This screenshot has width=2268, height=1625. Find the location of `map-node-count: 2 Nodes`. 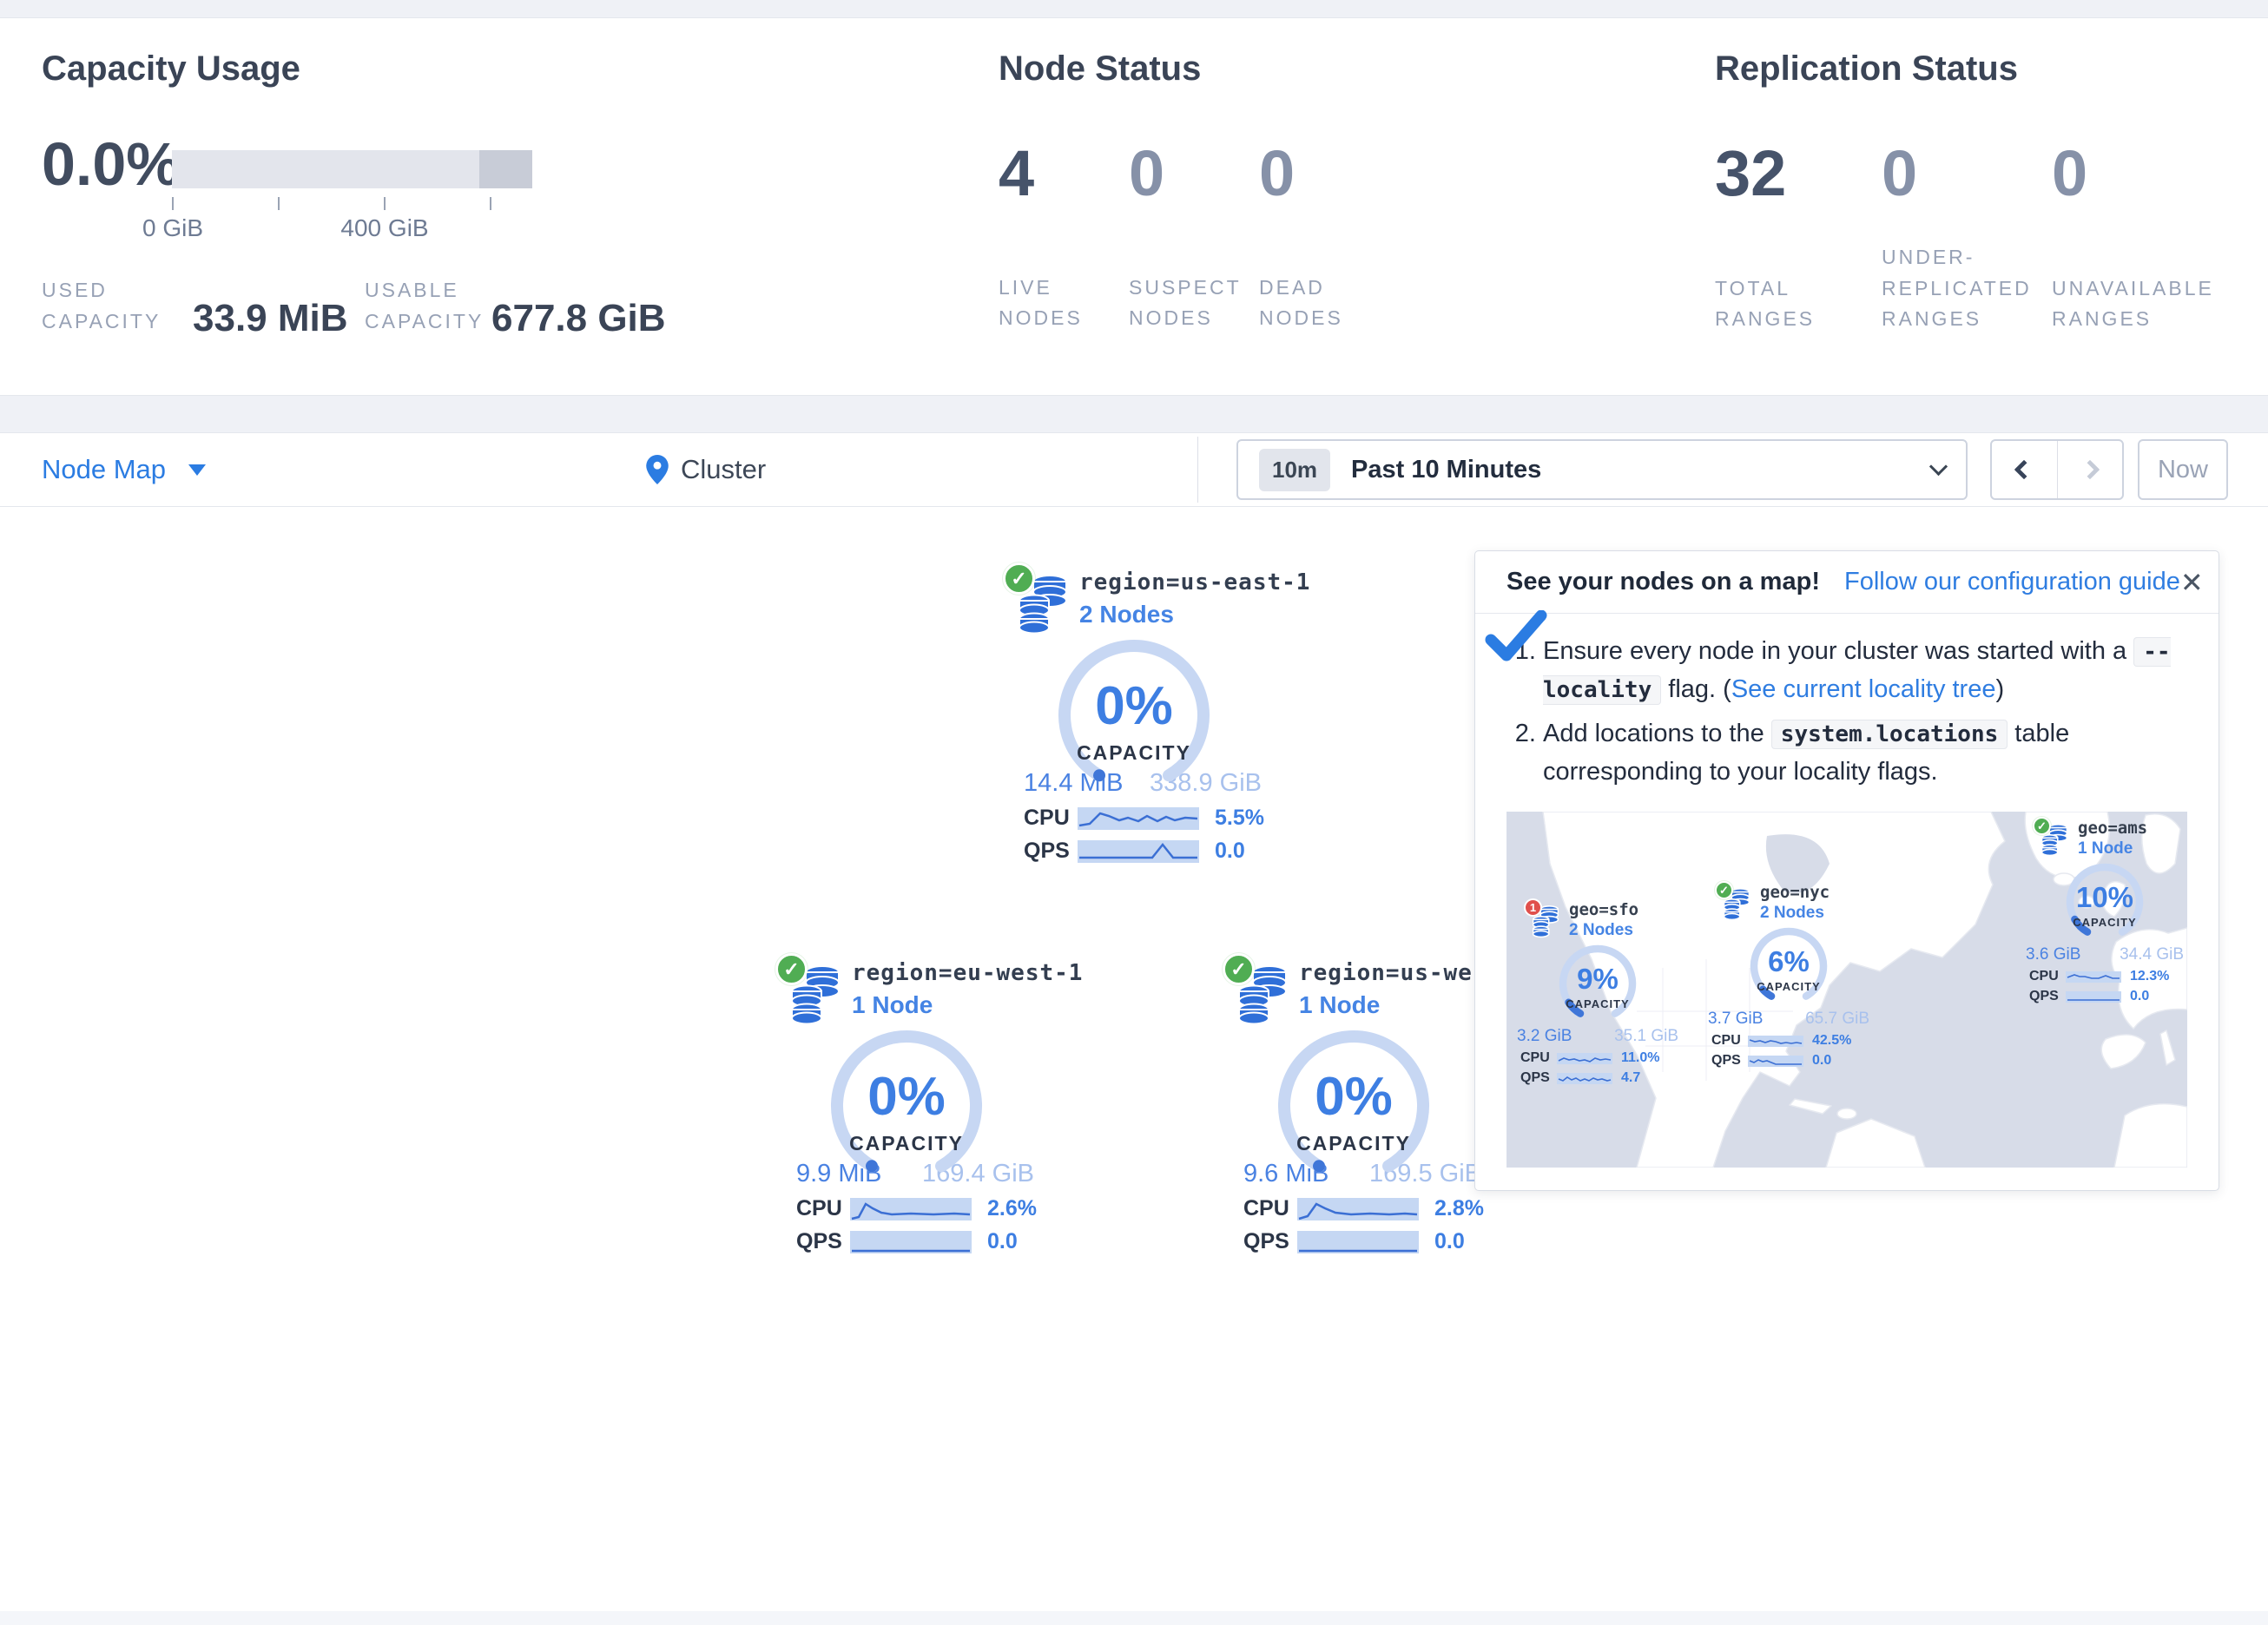

map-node-count: 2 Nodes is located at coordinates (1601, 930).